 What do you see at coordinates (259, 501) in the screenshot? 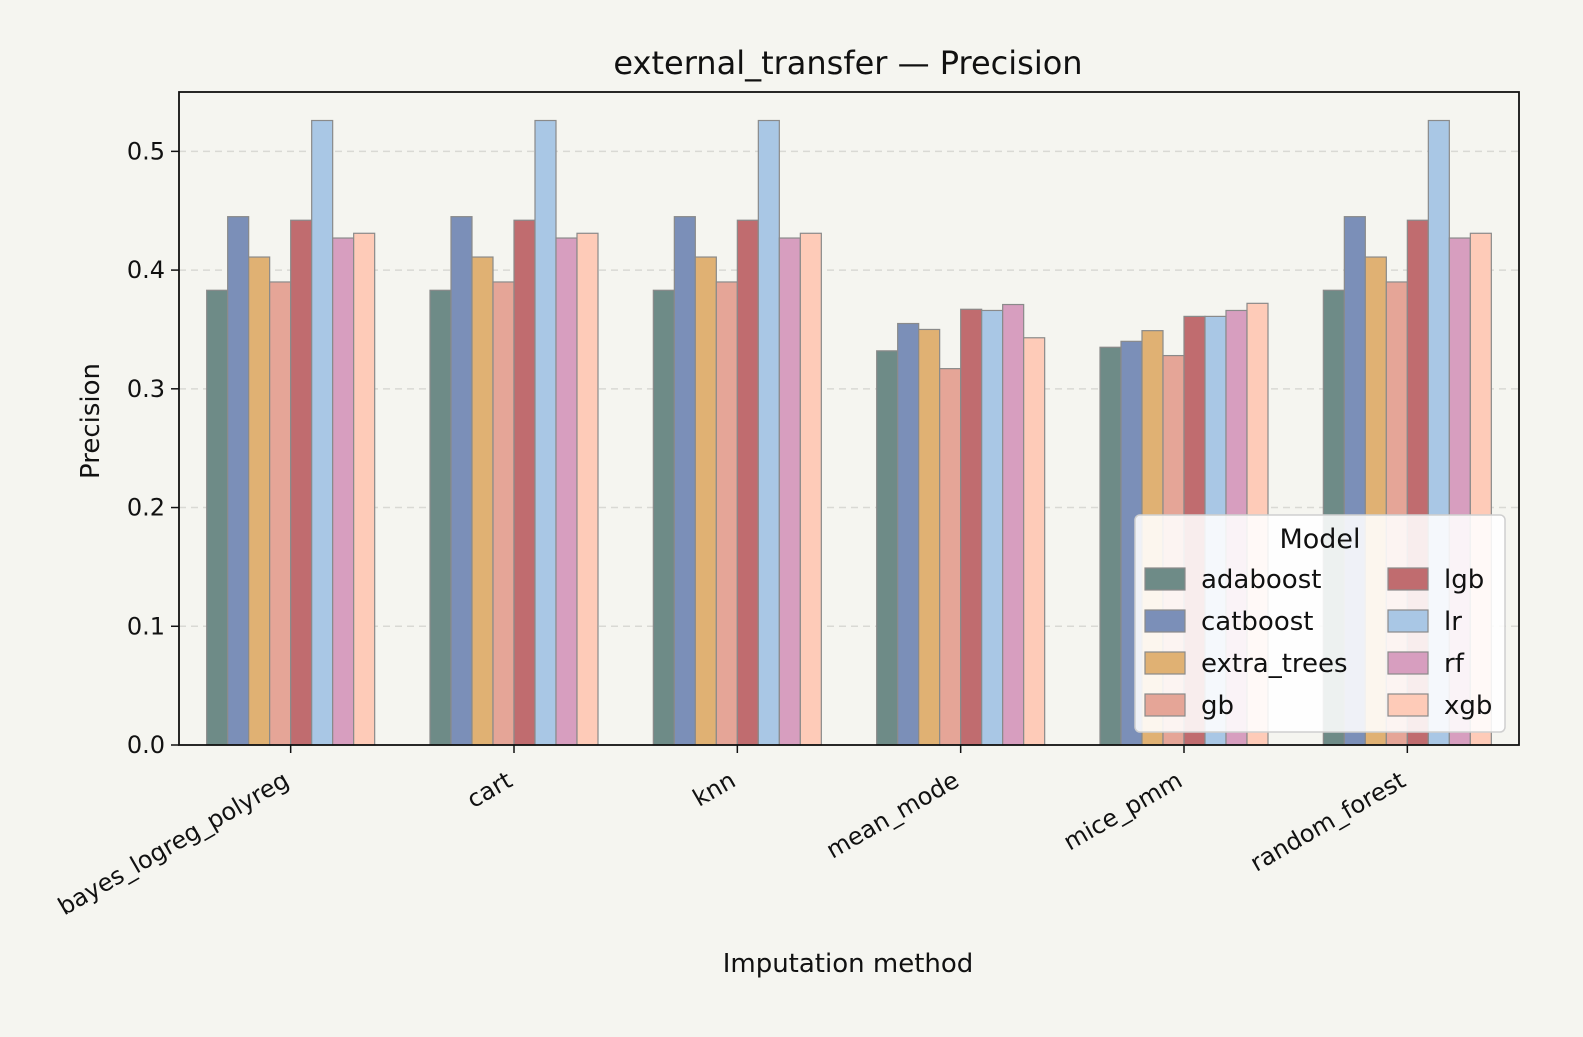
I see `bar-extra_trees-bayes_logreg_polyreg` at bounding box center [259, 501].